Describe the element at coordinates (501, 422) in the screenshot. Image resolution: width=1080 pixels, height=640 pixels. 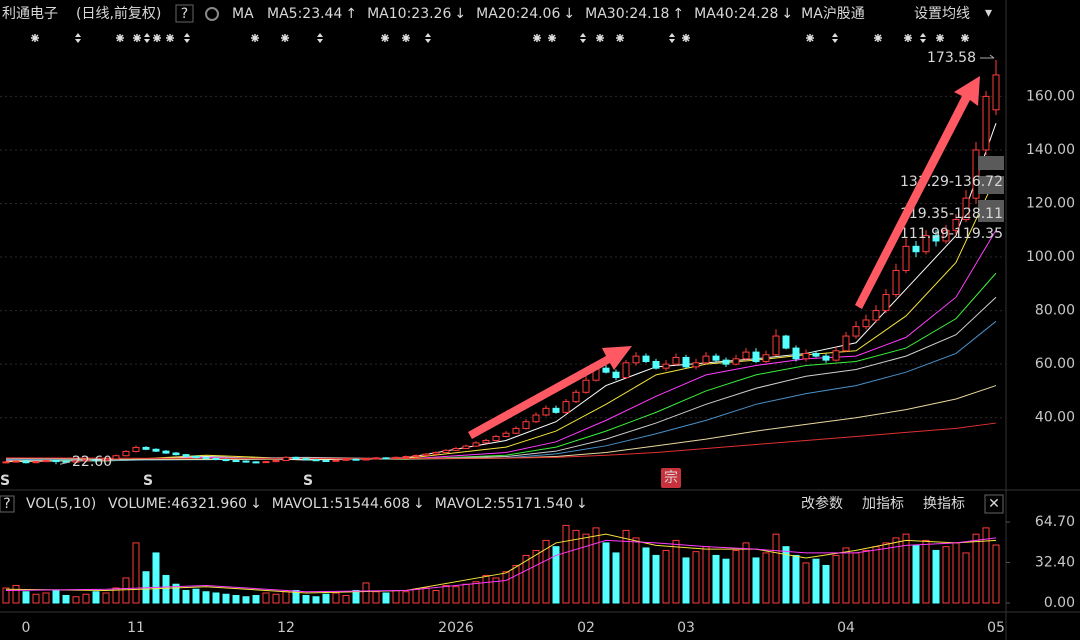
I see `ma-line` at that location.